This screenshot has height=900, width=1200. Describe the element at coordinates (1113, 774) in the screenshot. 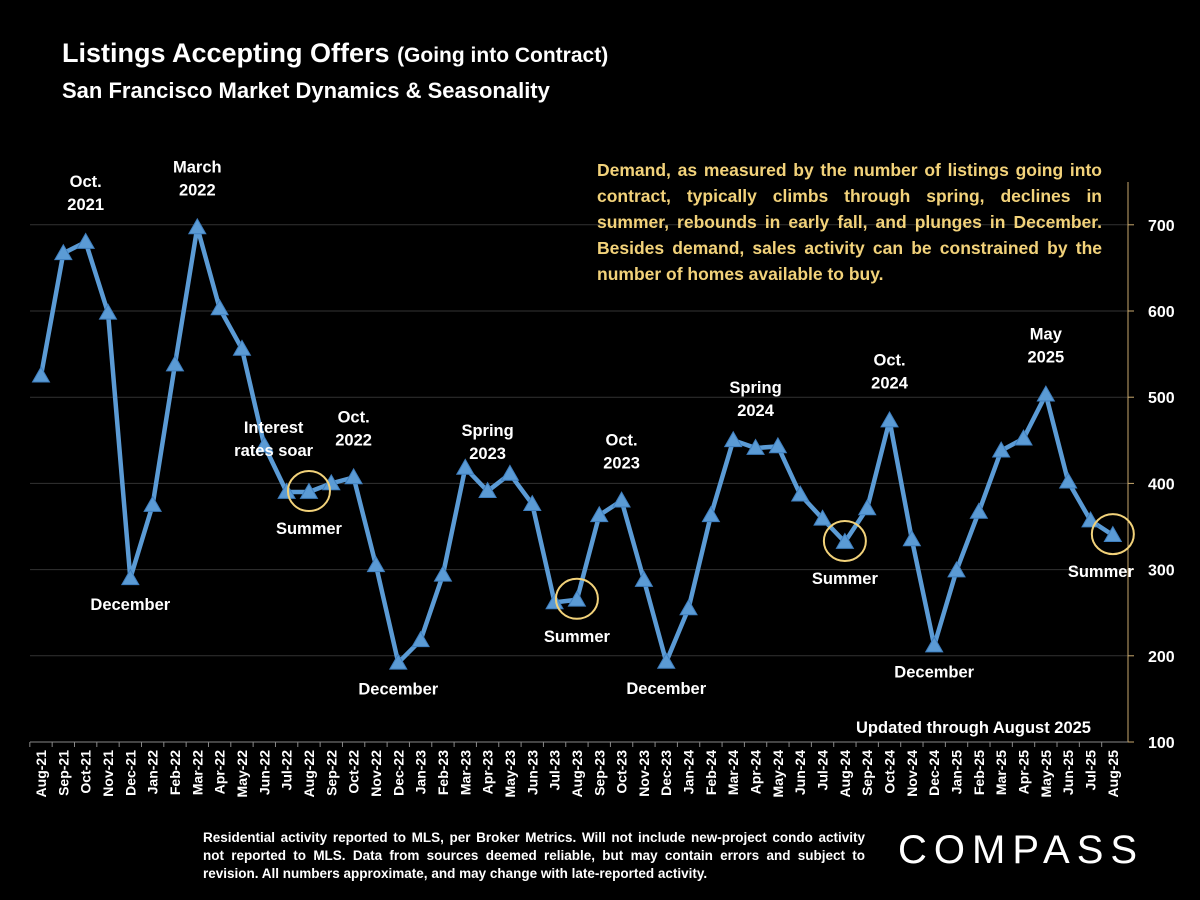

I see `x-tick-label: Aug-25` at that location.